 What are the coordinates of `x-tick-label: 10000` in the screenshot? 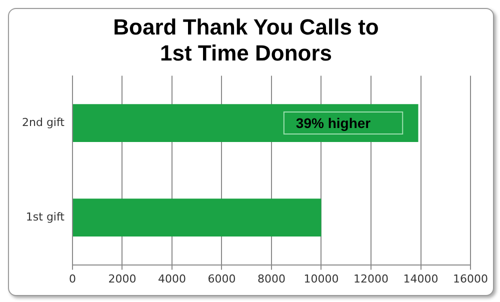 It's located at (321, 279).